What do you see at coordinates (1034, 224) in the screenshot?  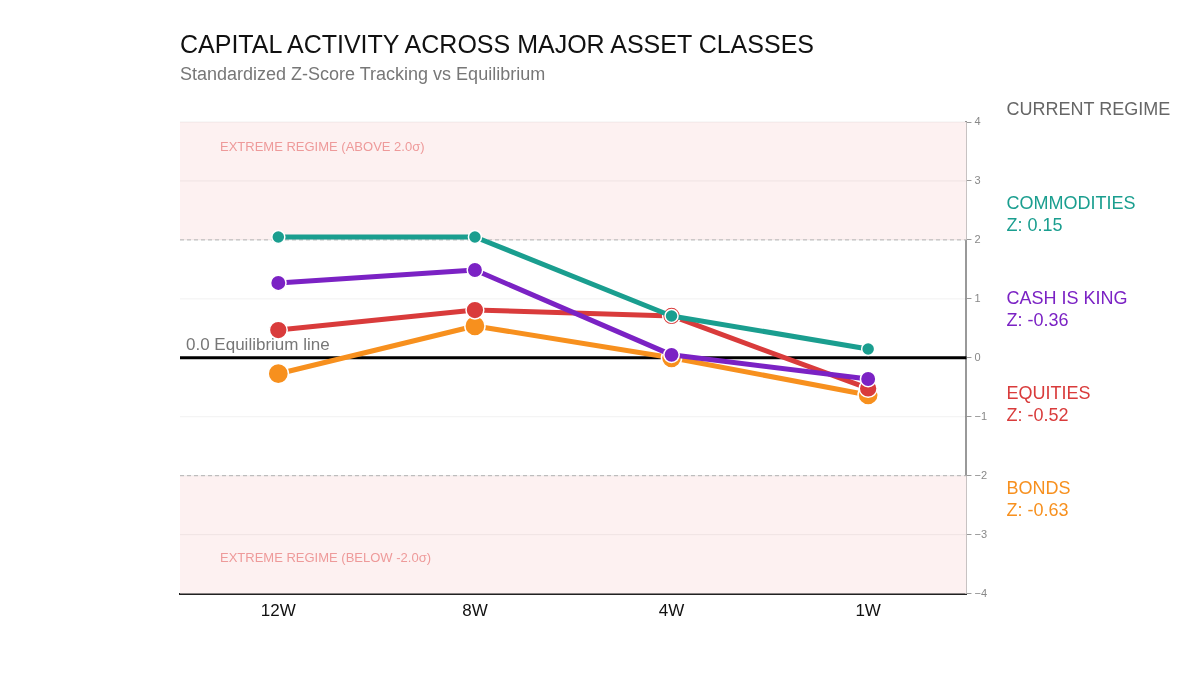 I see `text: Z: 0.15` at bounding box center [1034, 224].